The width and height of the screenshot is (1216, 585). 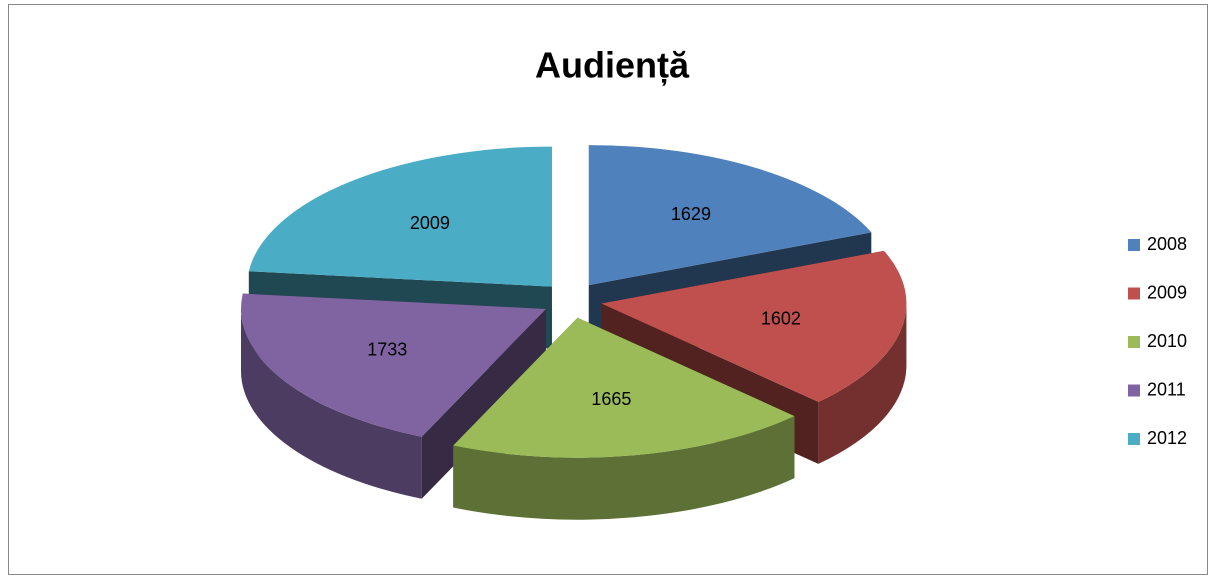 What do you see at coordinates (781, 319) in the screenshot?
I see `data-label: 1602` at bounding box center [781, 319].